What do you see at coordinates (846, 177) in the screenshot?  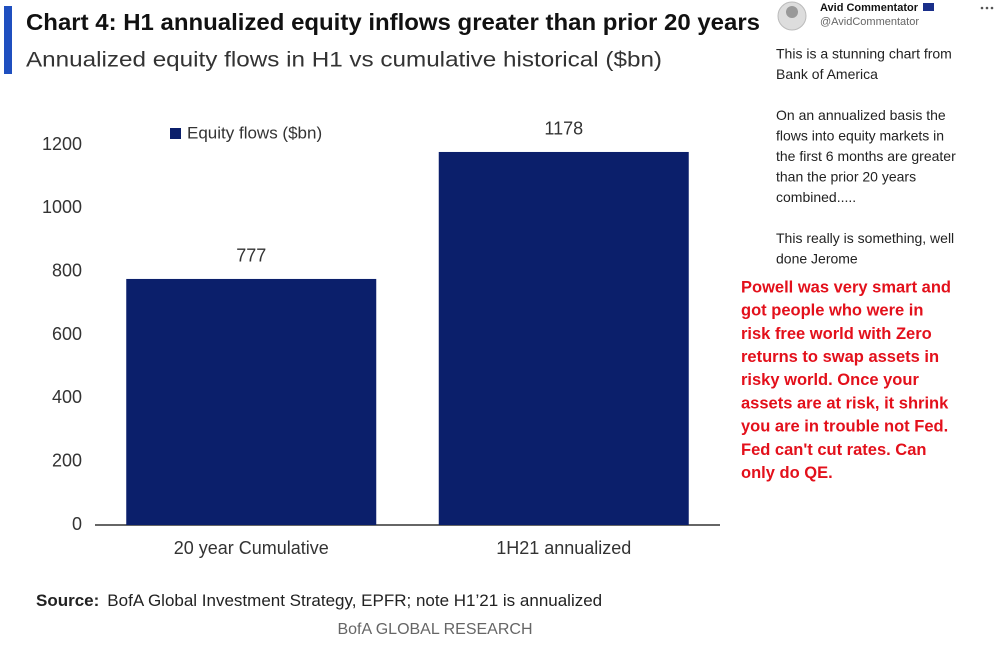 I see `tweet-text: than the prior 20 years` at bounding box center [846, 177].